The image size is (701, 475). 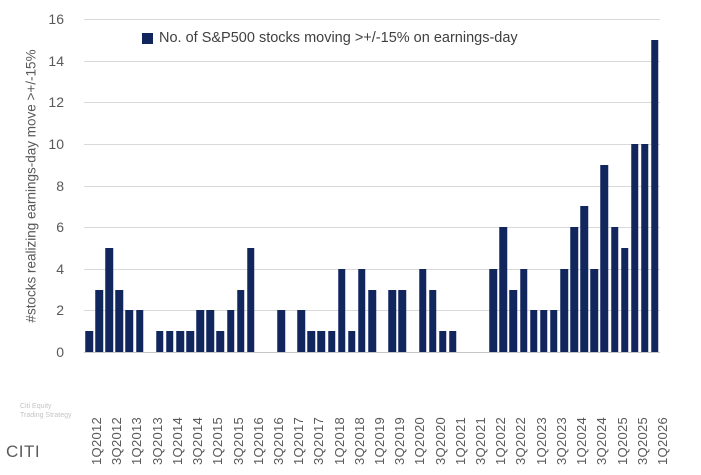 What do you see at coordinates (460, 440) in the screenshot?
I see `x-tick-label: 1Q2021` at bounding box center [460, 440].